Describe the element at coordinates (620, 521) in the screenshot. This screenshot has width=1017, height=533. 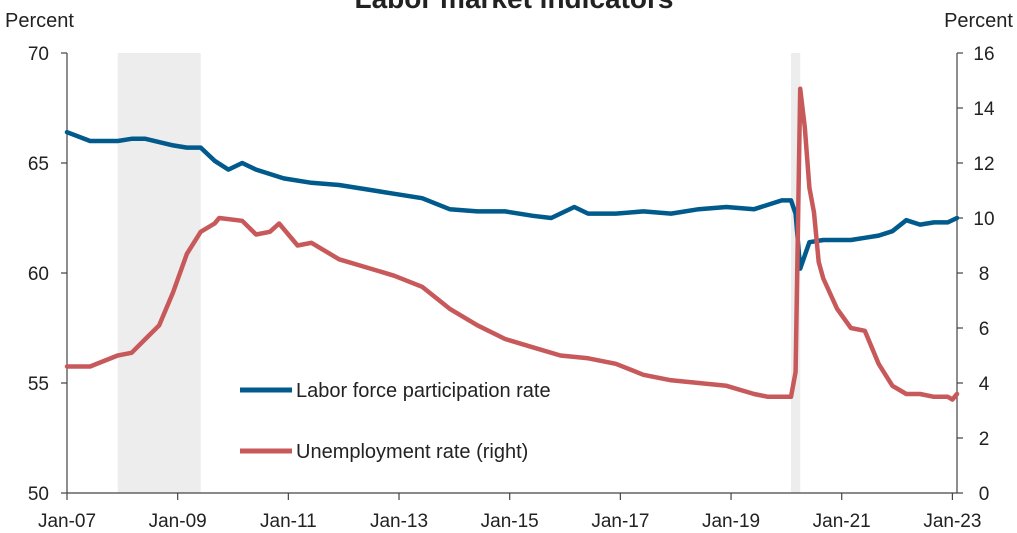
I see `x-tick-label: Jan-17` at that location.